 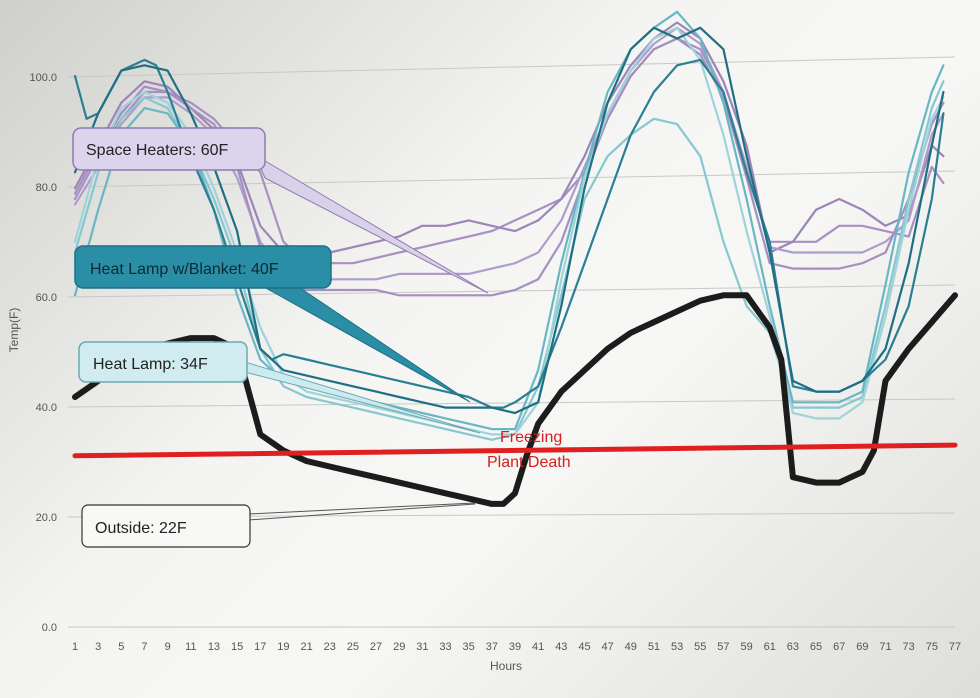 I want to click on x-tick-7: 7, so click(x=144, y=647).